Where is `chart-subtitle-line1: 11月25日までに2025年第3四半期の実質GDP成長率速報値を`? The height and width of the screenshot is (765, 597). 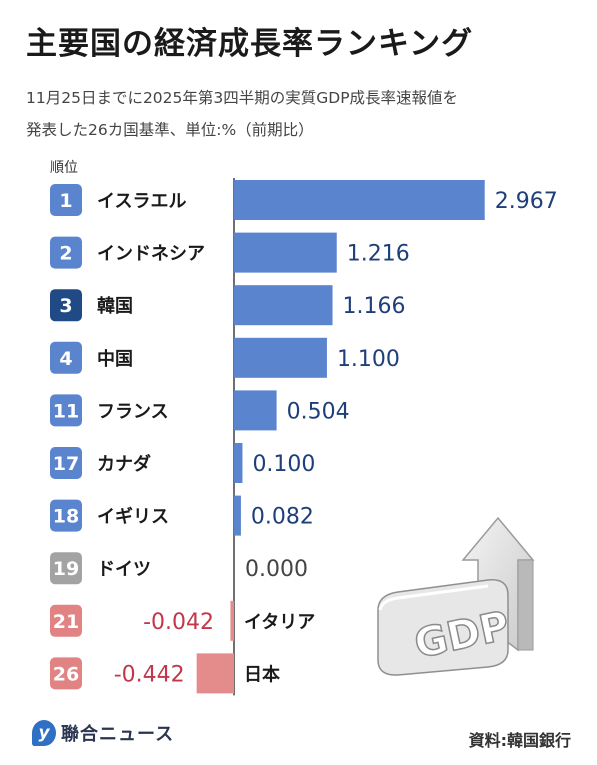
chart-subtitle-line1: 11月25日までに2025年第3四半期の実質GDP成長率速報値を is located at coordinates (242, 98).